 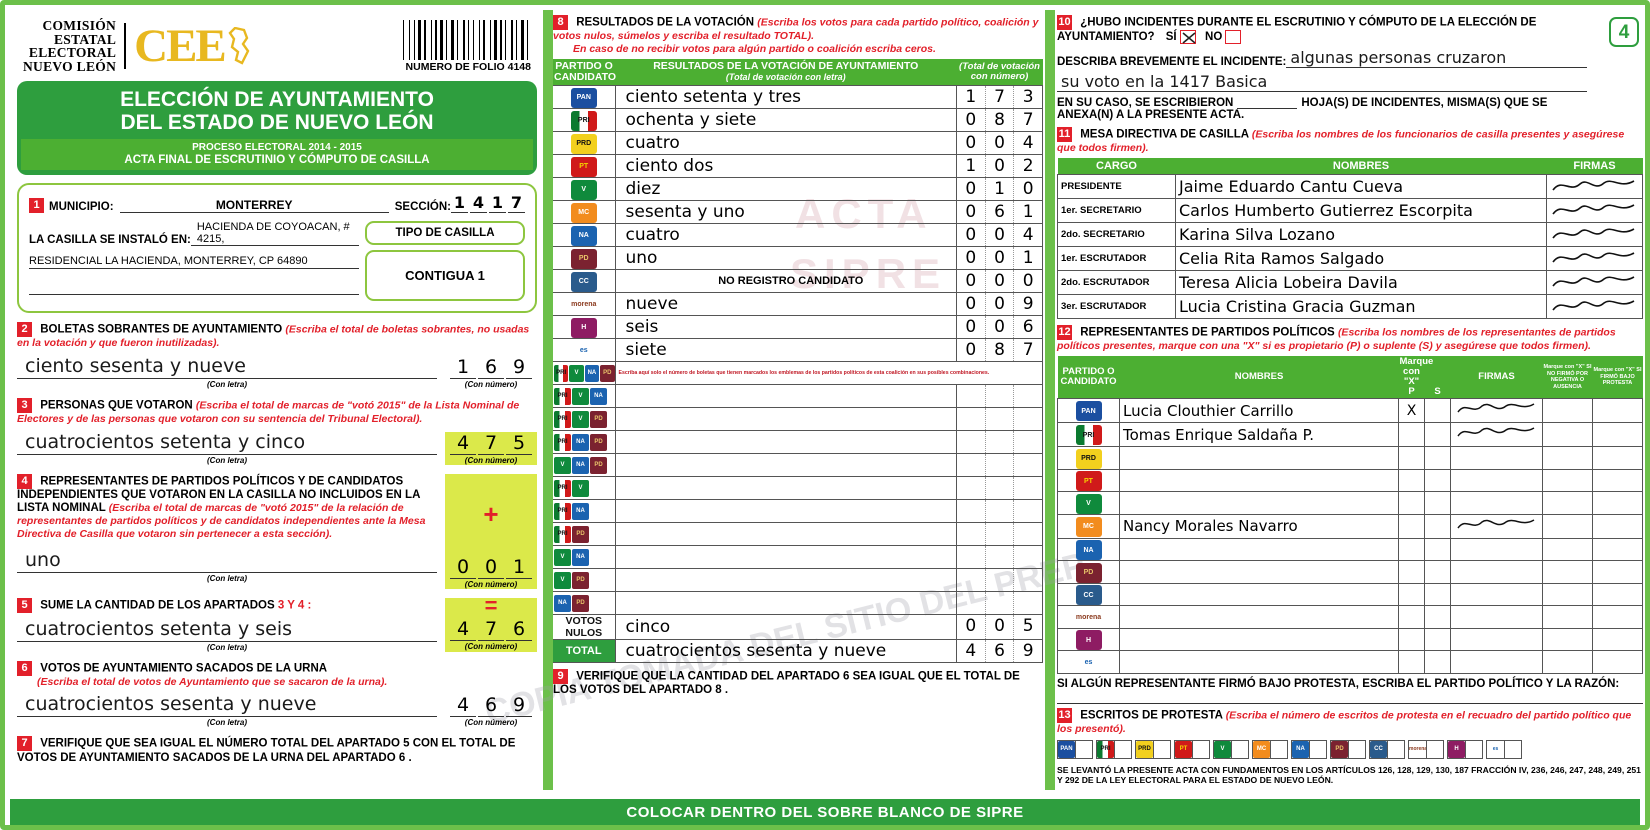 What do you see at coordinates (227, 704) in the screenshot?
I see `section-6-letra-field: cuatrocientos sesenta y nueve` at bounding box center [227, 704].